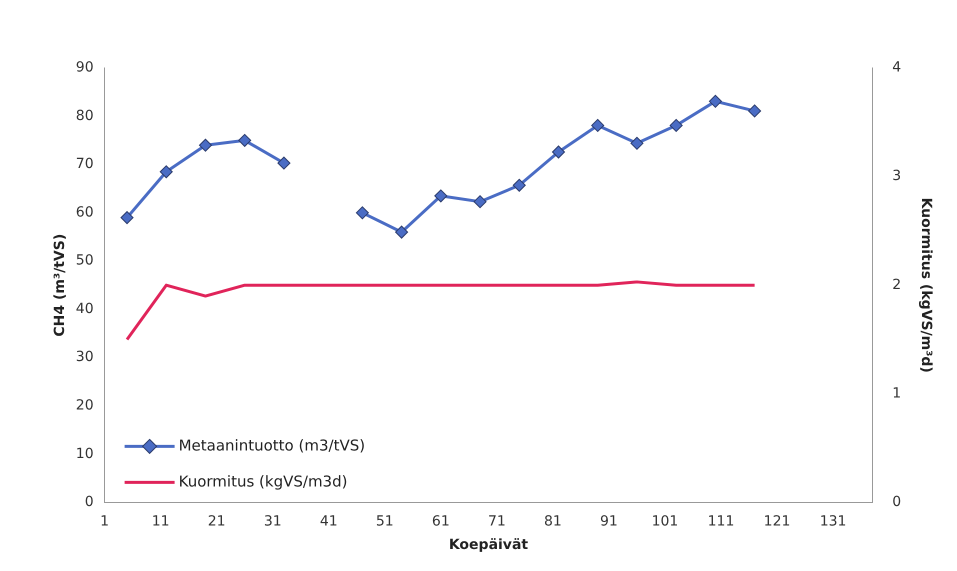 The image size is (957, 571). What do you see at coordinates (897, 502) in the screenshot?
I see `y2-tick-label: 0` at bounding box center [897, 502].